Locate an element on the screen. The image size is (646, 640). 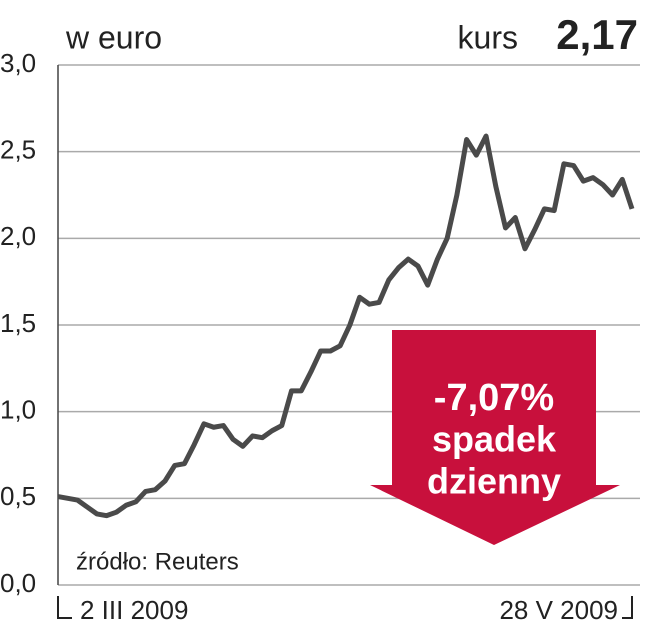
y-tick-label: 2,5 is located at coordinates (18, 150).